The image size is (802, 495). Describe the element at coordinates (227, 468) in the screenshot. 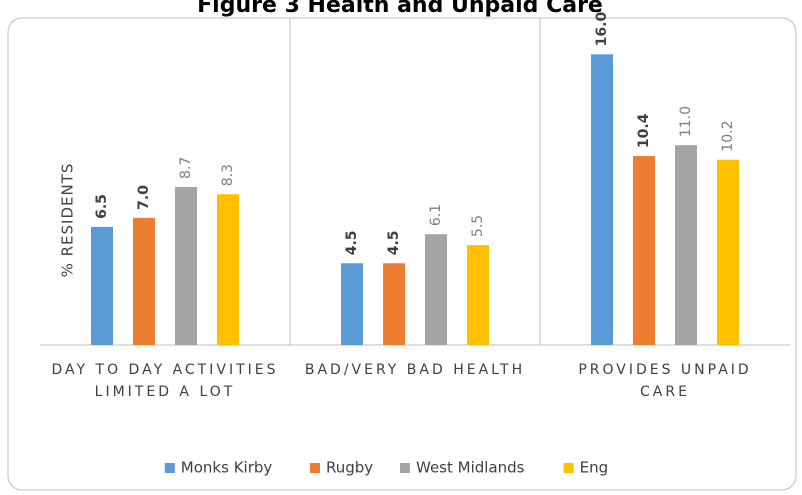

I see `legend-label: Monks Kirby` at that location.